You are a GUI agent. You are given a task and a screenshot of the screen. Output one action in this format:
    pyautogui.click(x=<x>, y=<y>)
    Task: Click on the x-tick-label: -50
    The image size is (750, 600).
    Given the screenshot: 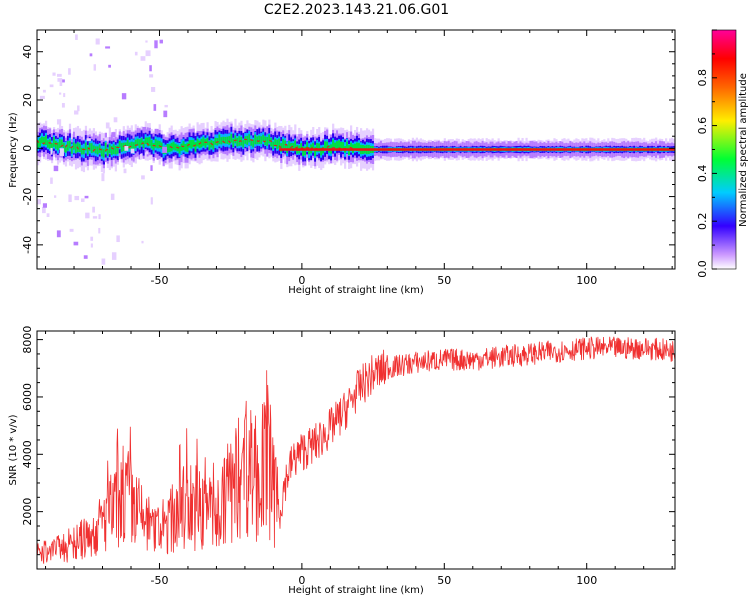 What is the action you would take?
    pyautogui.click(x=159, y=280)
    